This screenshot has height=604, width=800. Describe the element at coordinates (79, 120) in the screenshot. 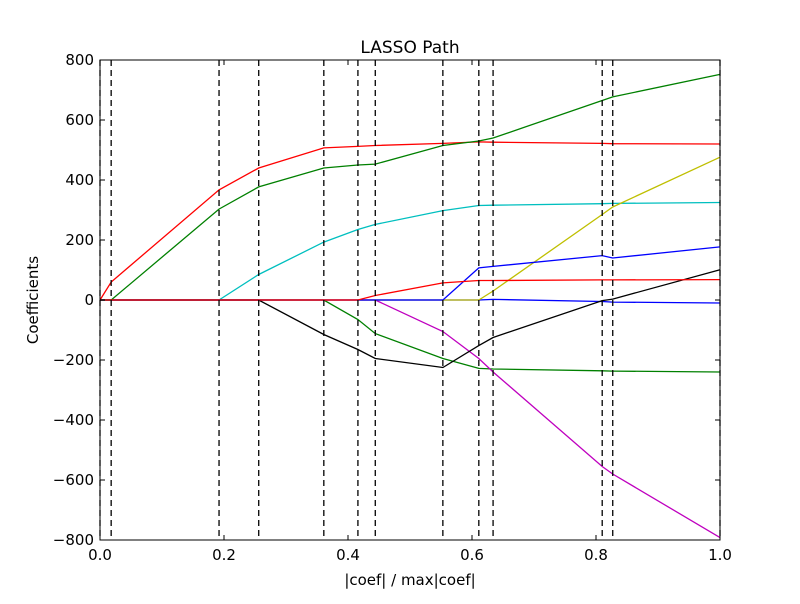

I see `y-tick-label: 600` at that location.